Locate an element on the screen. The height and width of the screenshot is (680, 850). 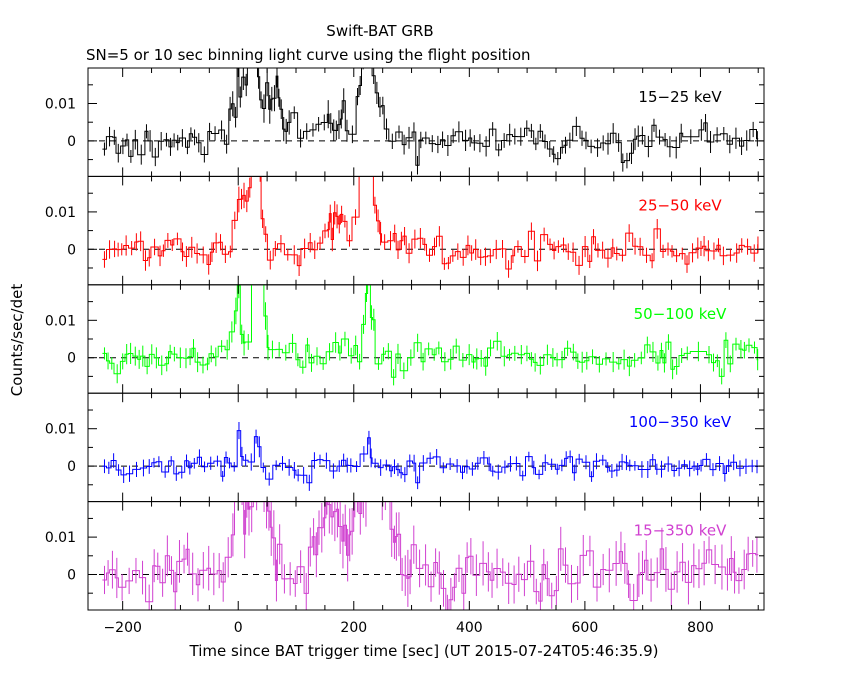
x-tick-label: 200 is located at coordinates (353, 628).